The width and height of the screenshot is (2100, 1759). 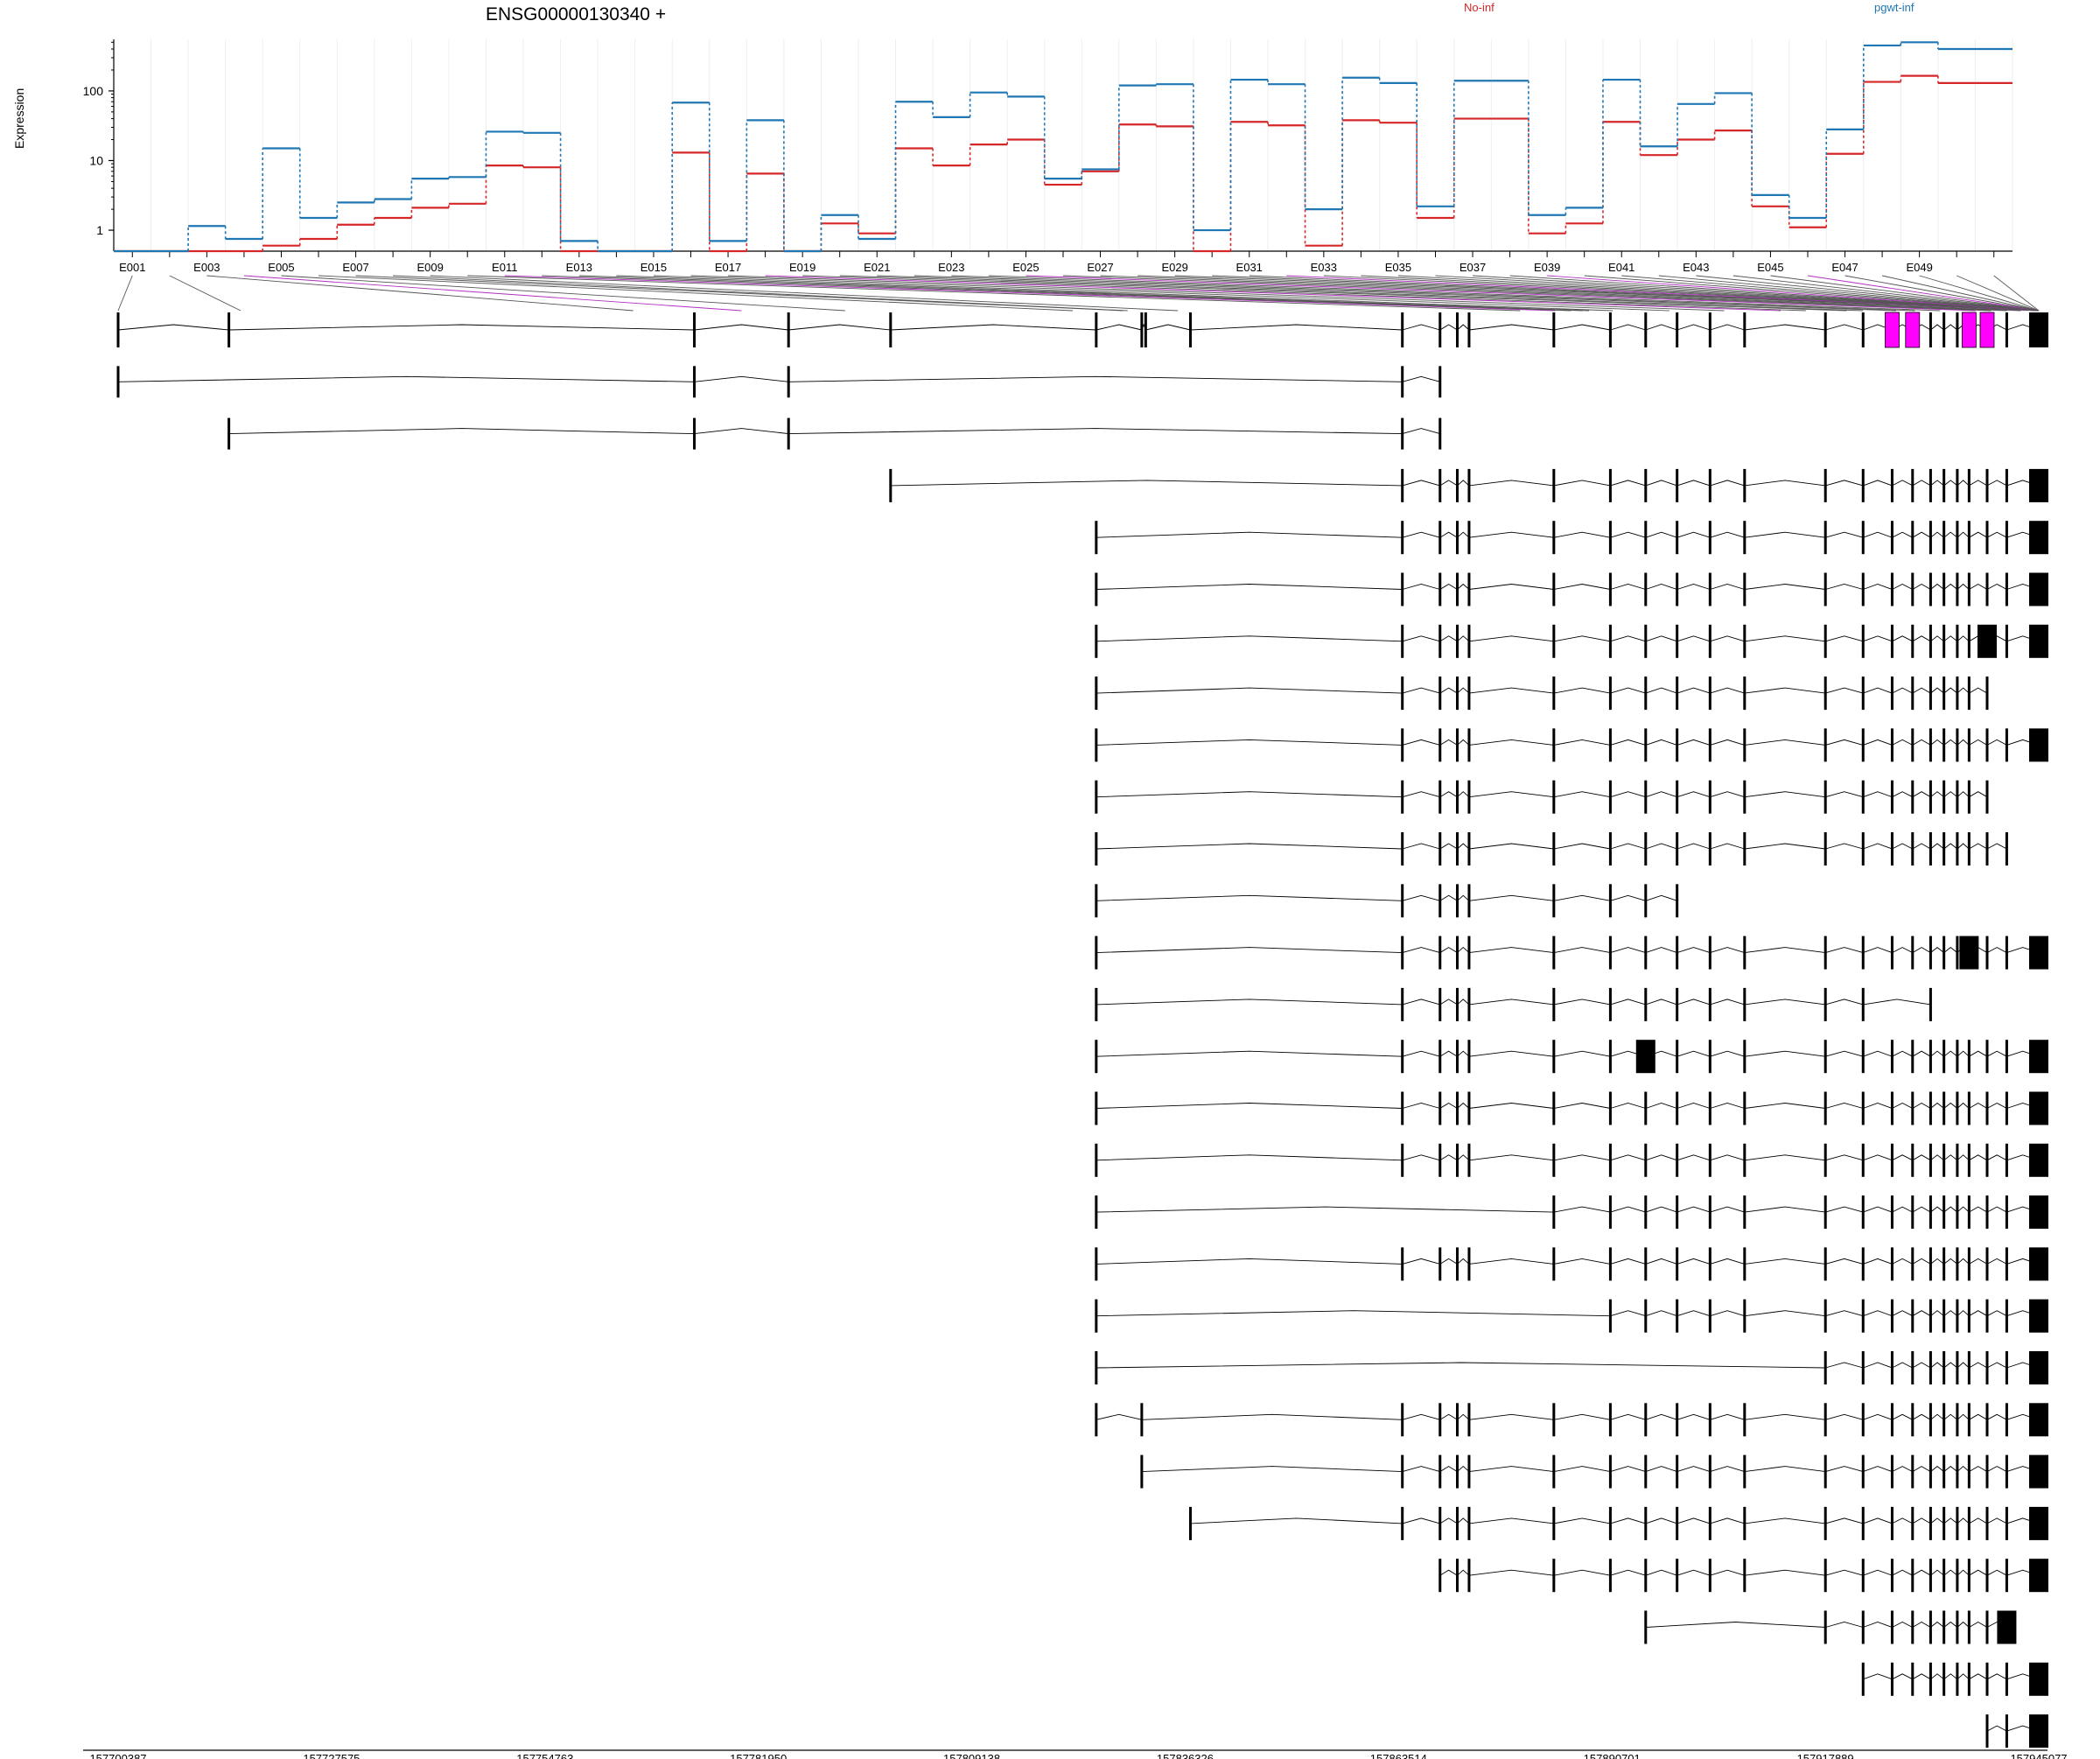 What do you see at coordinates (971, 1756) in the screenshot?
I see `genomic-tick-label: 157809138` at bounding box center [971, 1756].